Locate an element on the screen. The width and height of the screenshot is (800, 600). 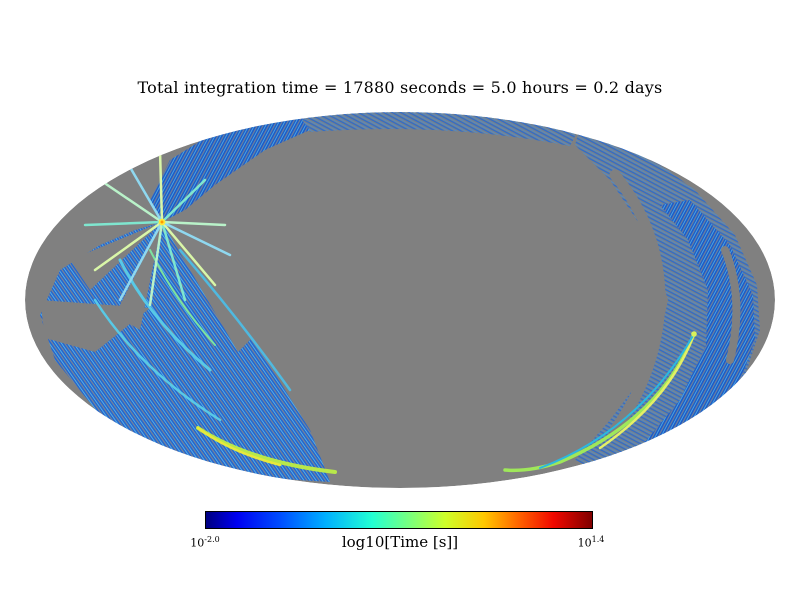
lower-left-streak is located at coordinates (266, 450).